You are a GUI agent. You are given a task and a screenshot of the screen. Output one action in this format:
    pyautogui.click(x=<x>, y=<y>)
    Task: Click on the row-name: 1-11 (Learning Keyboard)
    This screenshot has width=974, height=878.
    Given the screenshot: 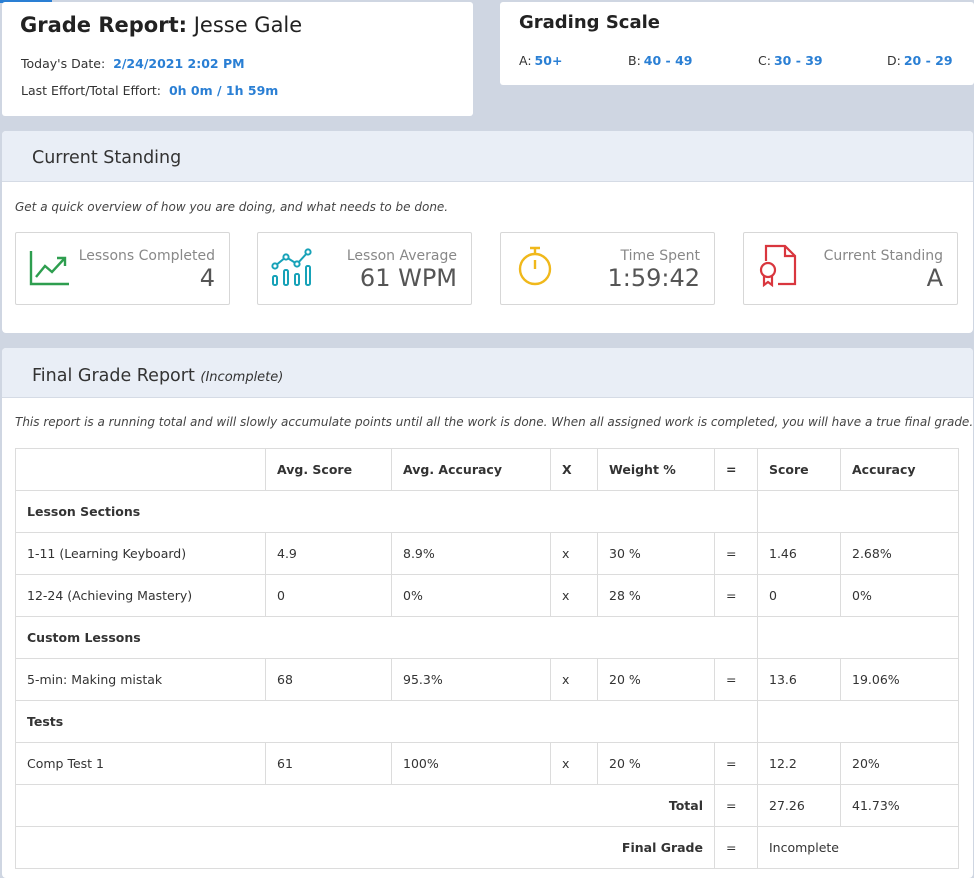 What is the action you would take?
    pyautogui.click(x=140, y=553)
    